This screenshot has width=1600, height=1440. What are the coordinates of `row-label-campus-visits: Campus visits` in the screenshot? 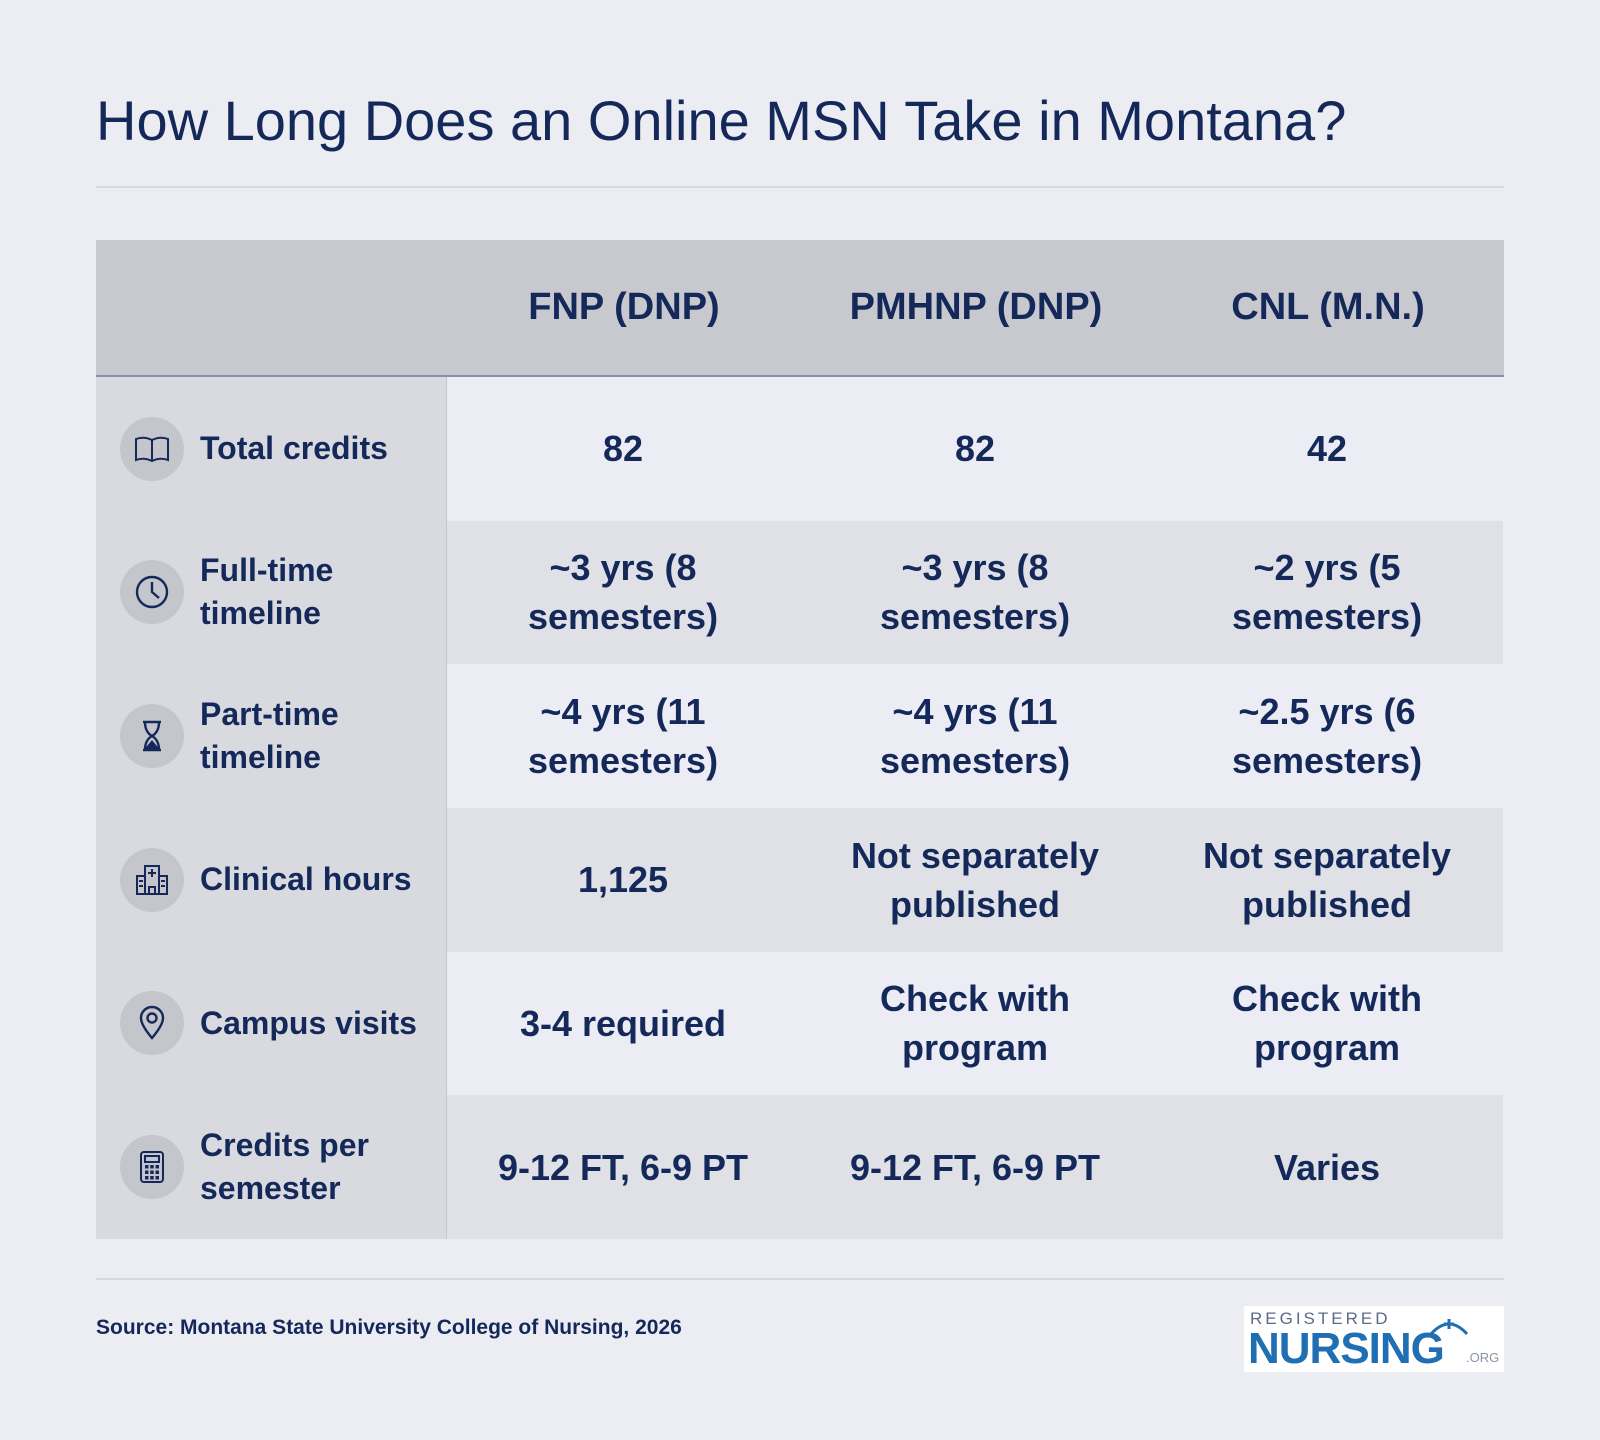 It's located at (271, 1023).